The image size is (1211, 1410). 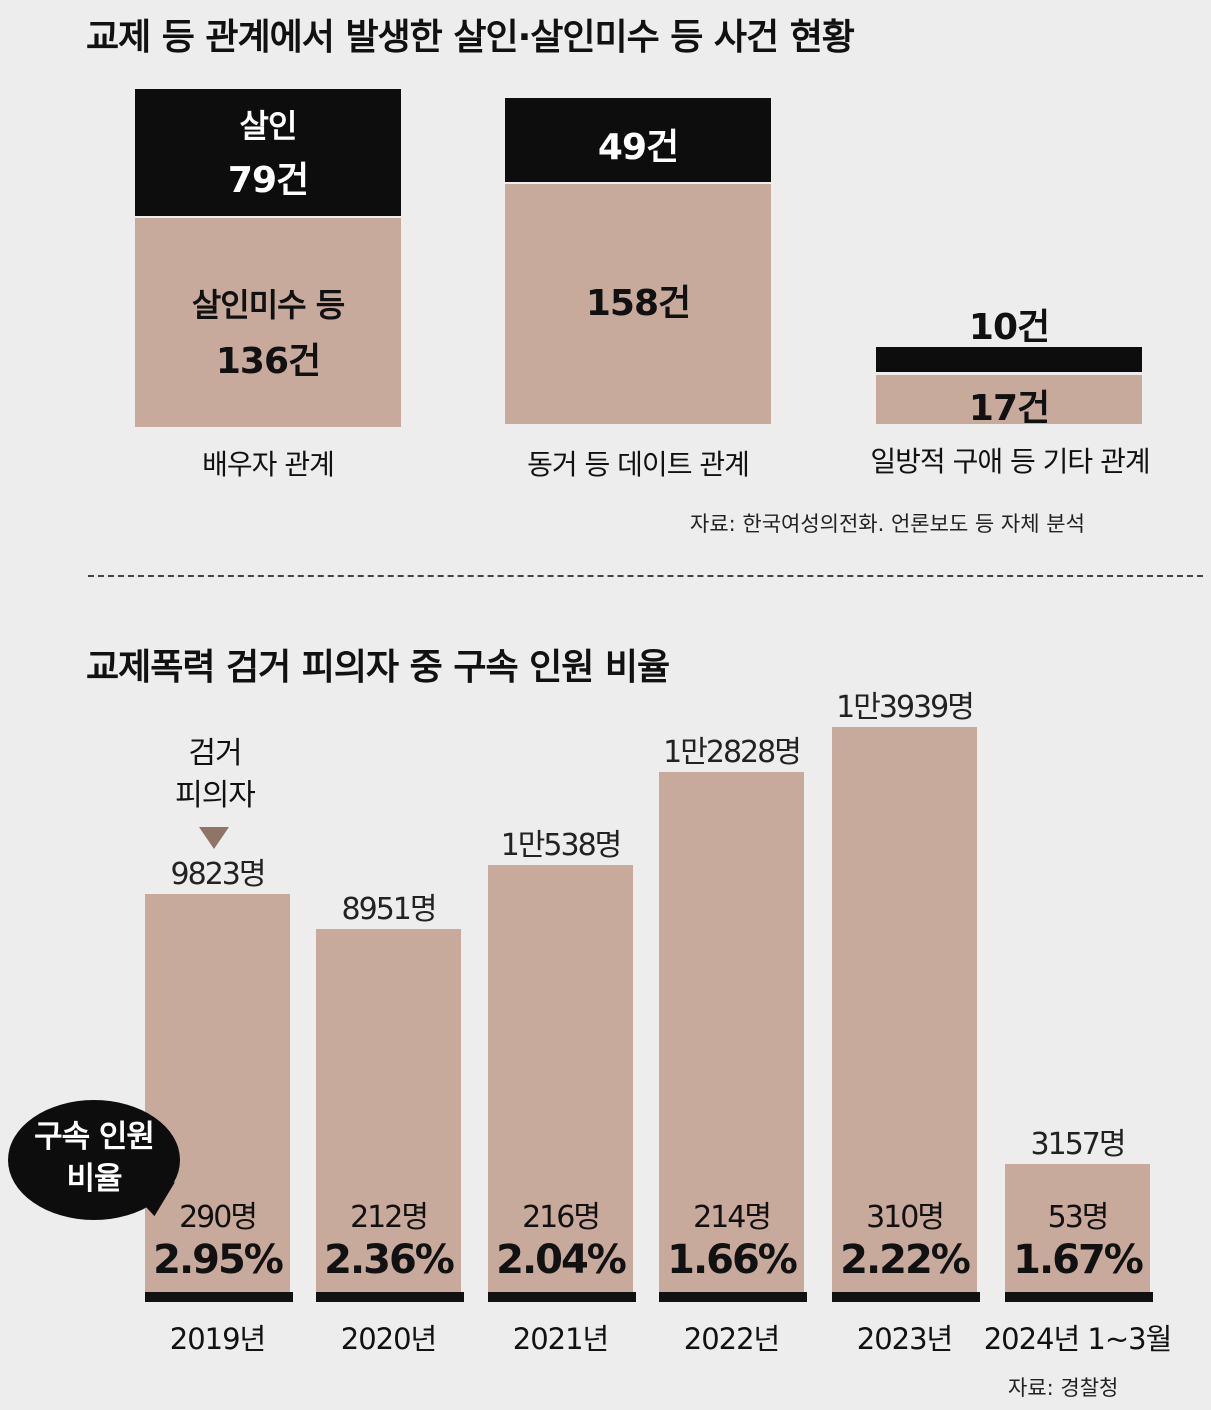 What do you see at coordinates (1078, 1217) in the screenshot?
I see `arrested-label-5: 53명` at bounding box center [1078, 1217].